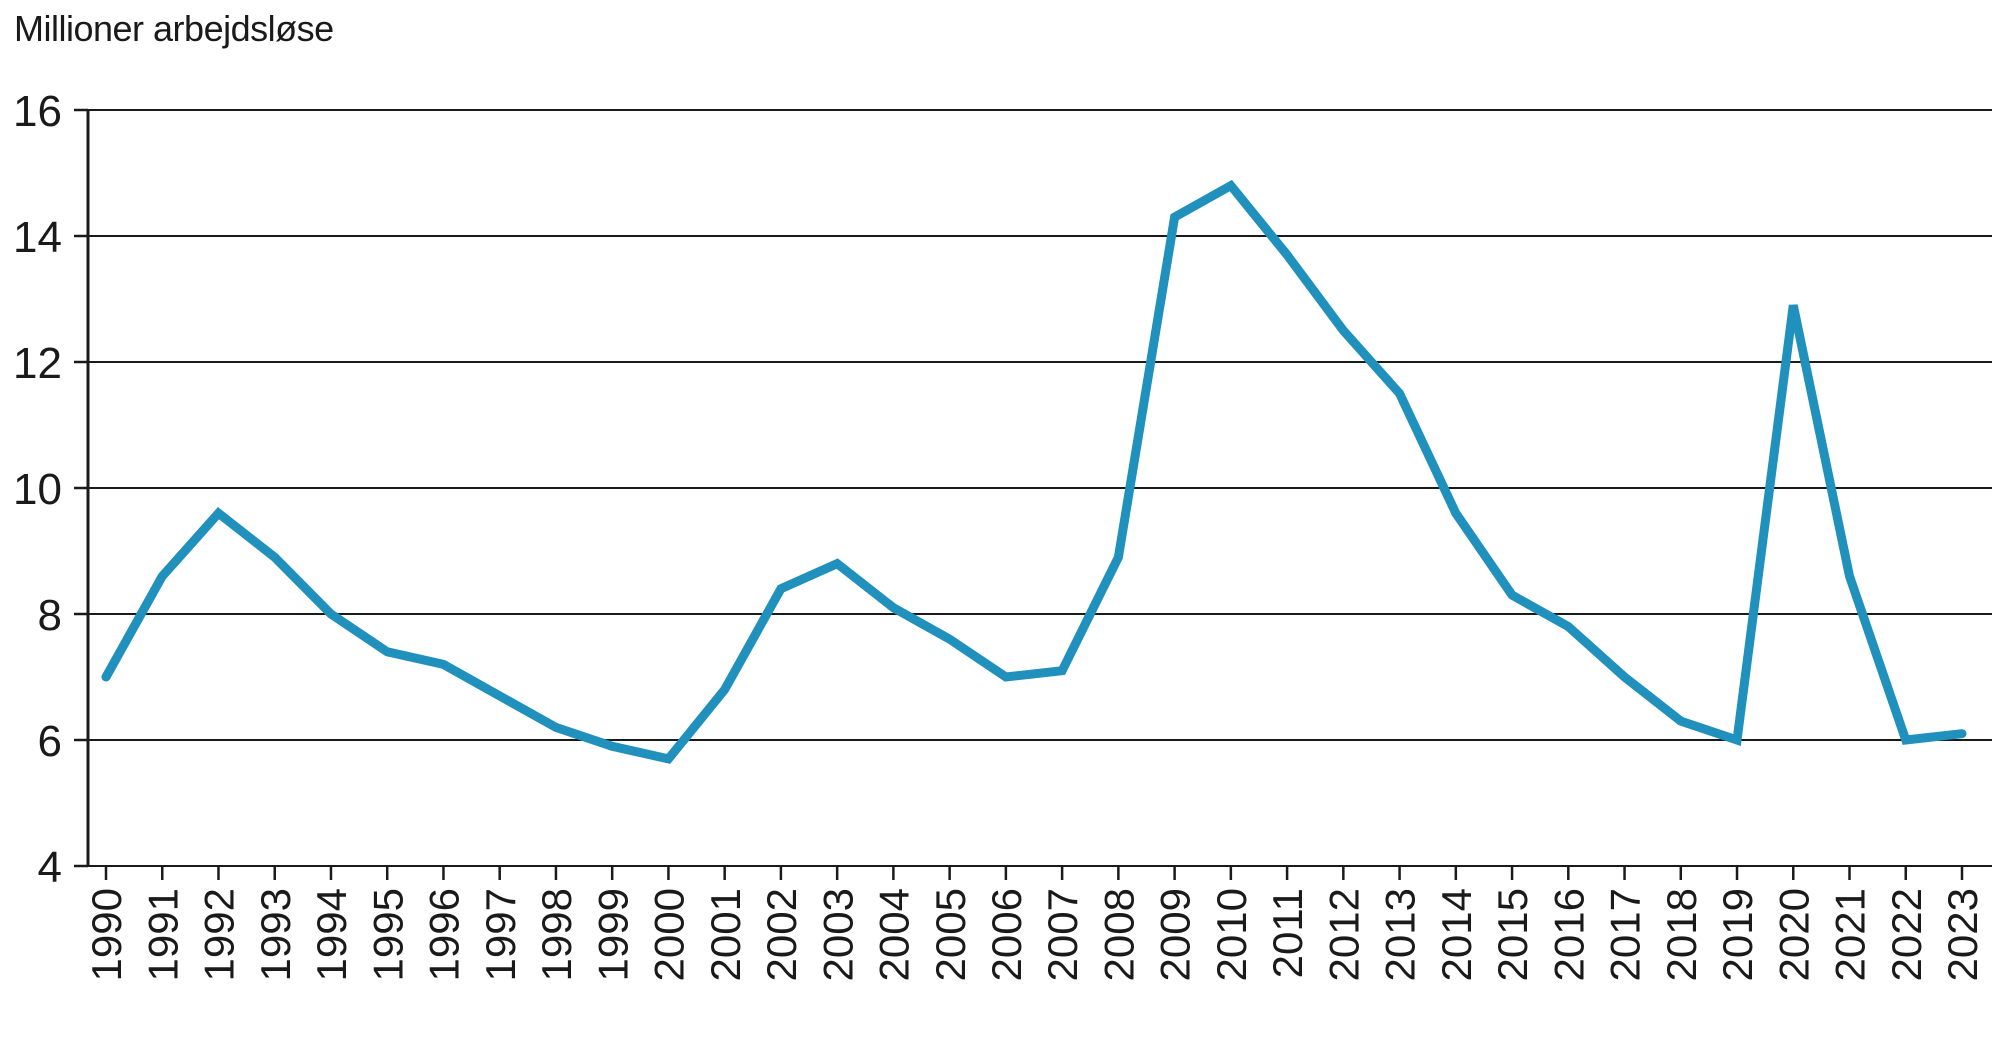 This screenshot has height=1051, width=2000. I want to click on x-tick-label-group: 1995, so click(387, 934).